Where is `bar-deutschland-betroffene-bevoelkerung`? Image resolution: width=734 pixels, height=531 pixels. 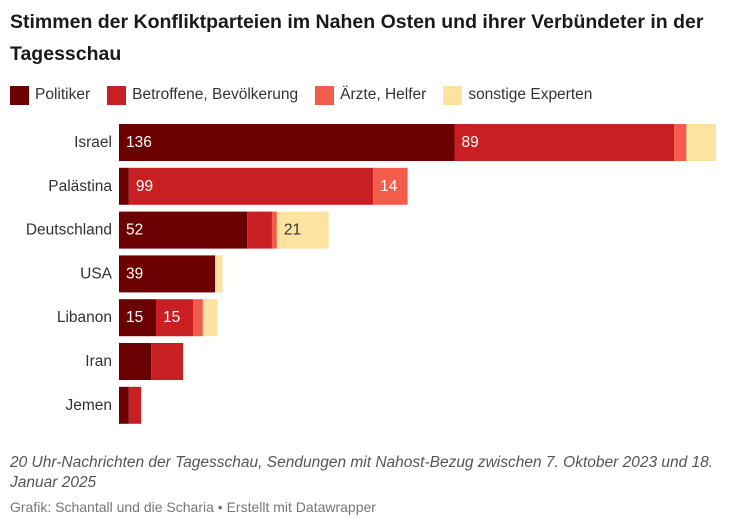
bar-deutschland-betroffene-bevoelkerung is located at coordinates (259, 230).